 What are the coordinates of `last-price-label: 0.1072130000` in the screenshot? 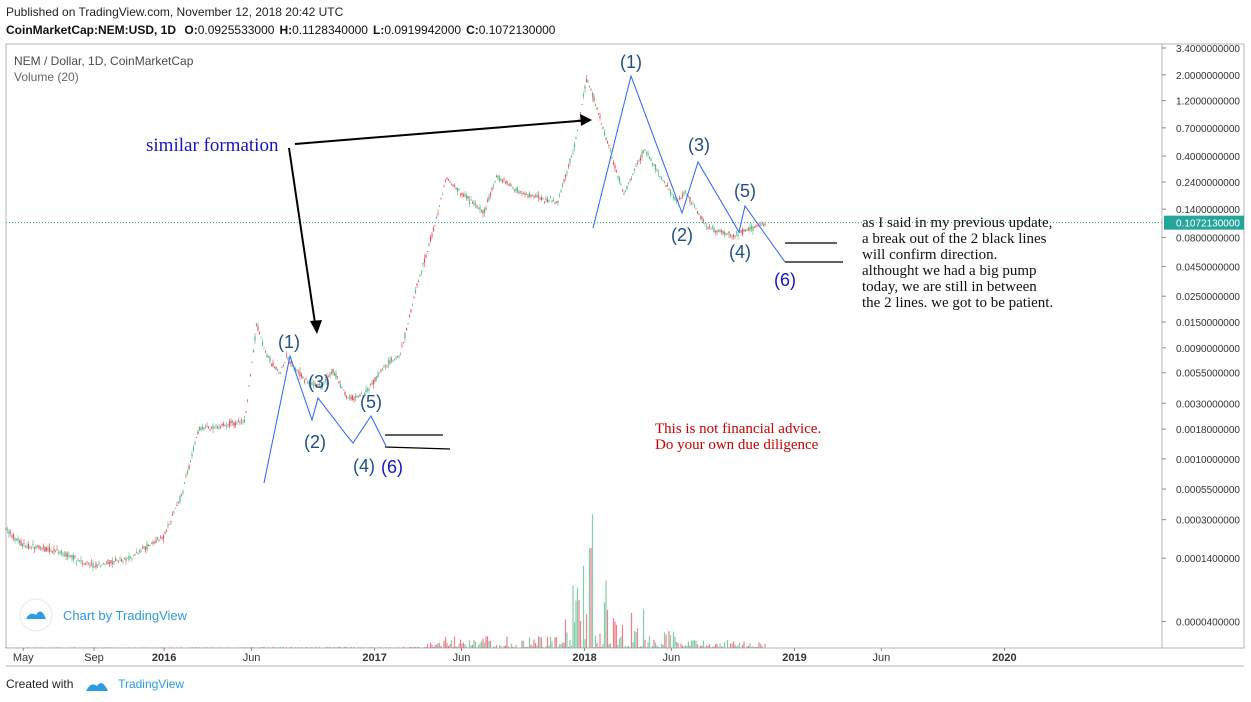 It's located at (1208, 224).